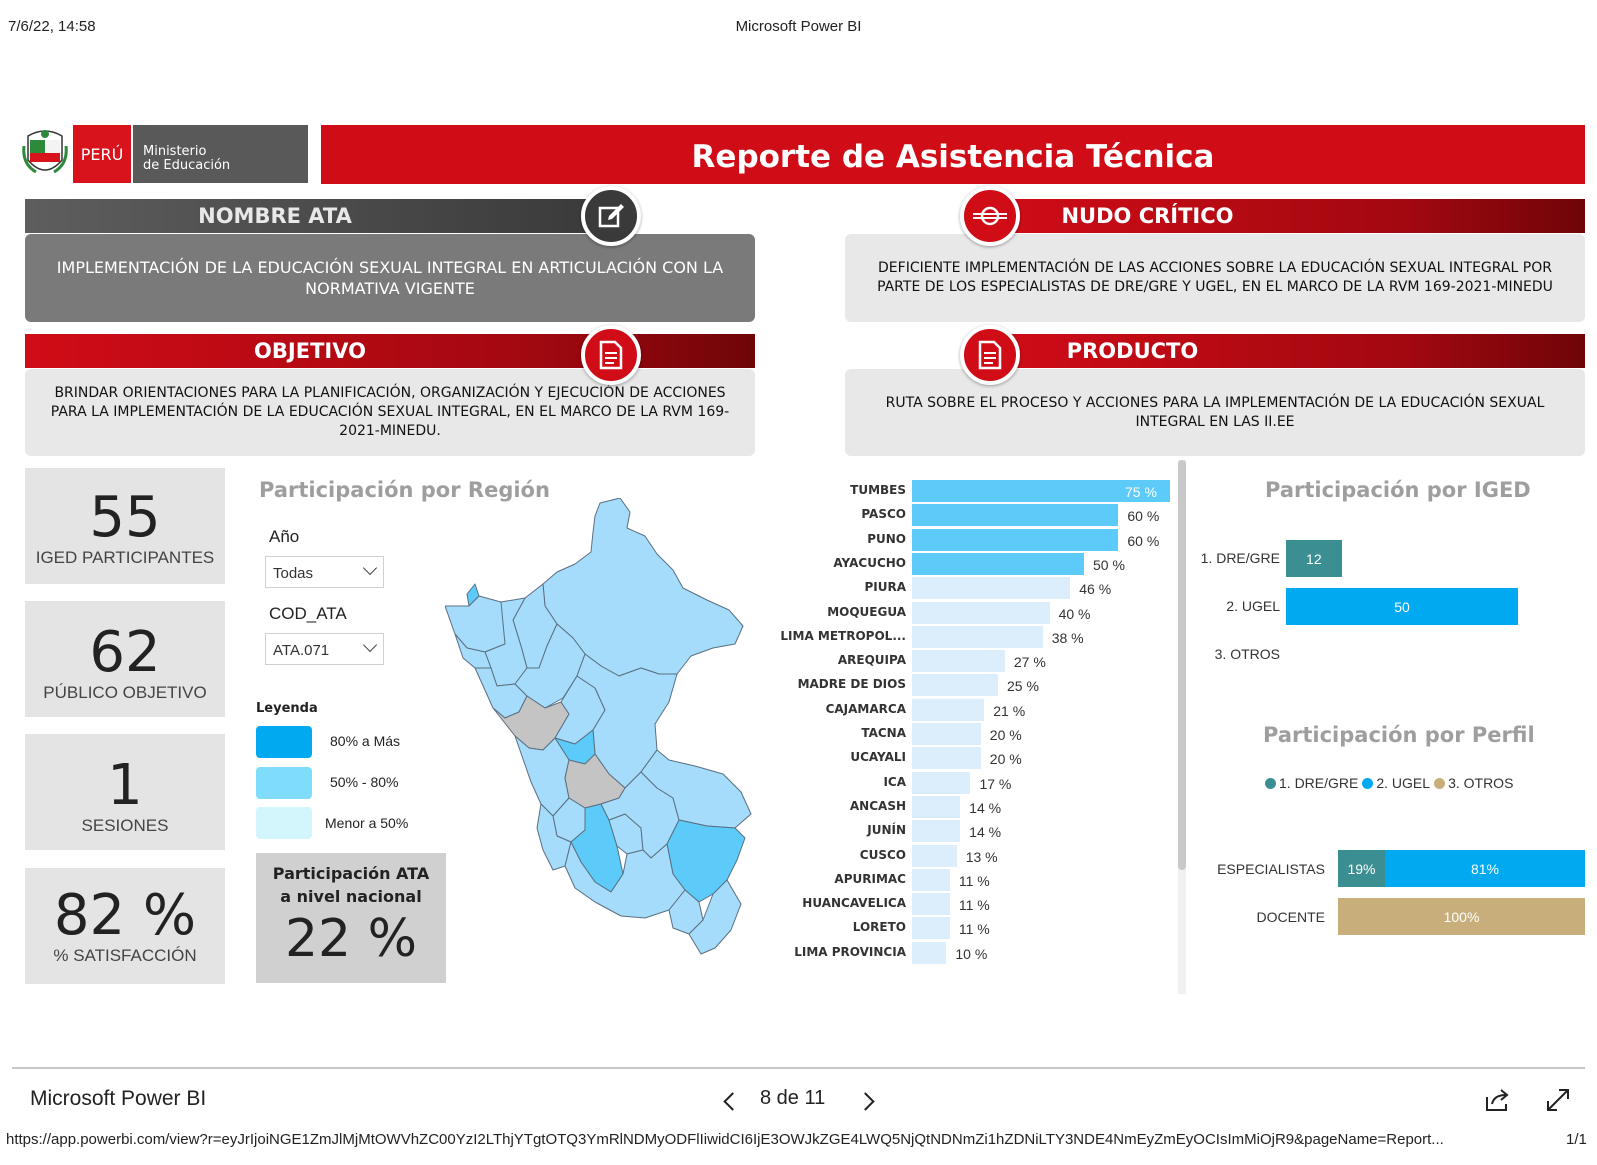 The height and width of the screenshot is (1165, 1597). What do you see at coordinates (125, 526) in the screenshot?
I see `kpi-iged: 55 IGED PARTICIPANTES` at bounding box center [125, 526].